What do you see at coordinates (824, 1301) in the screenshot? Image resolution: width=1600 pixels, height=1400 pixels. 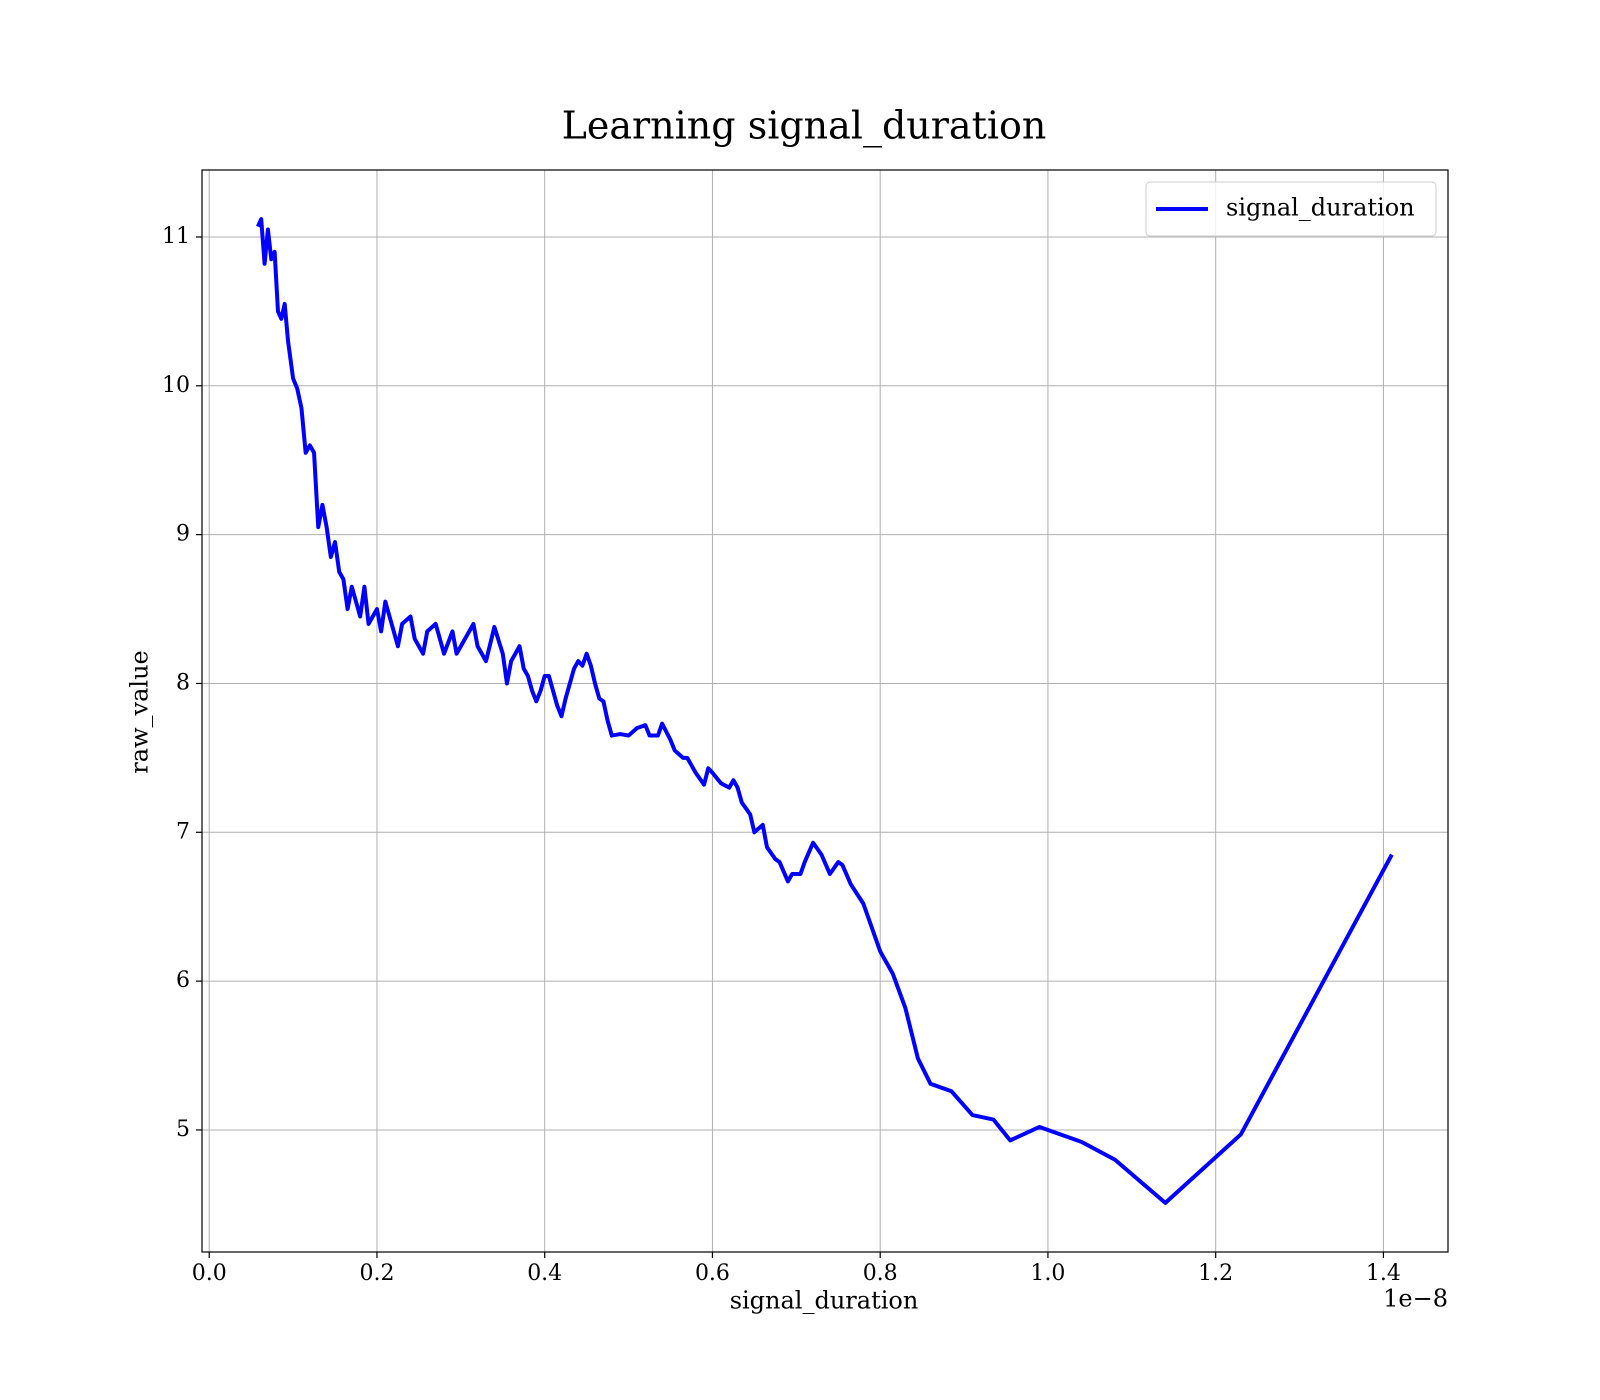 I see `x-axis-label: signal_duration` at bounding box center [824, 1301].